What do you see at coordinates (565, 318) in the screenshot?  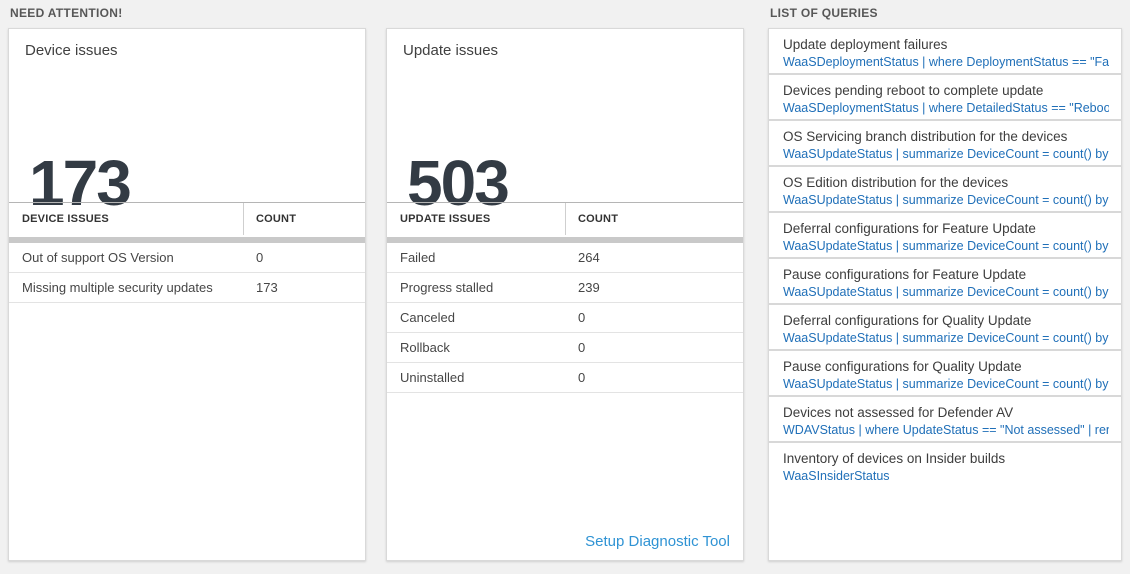 I see `table-row: Canceled 0` at bounding box center [565, 318].